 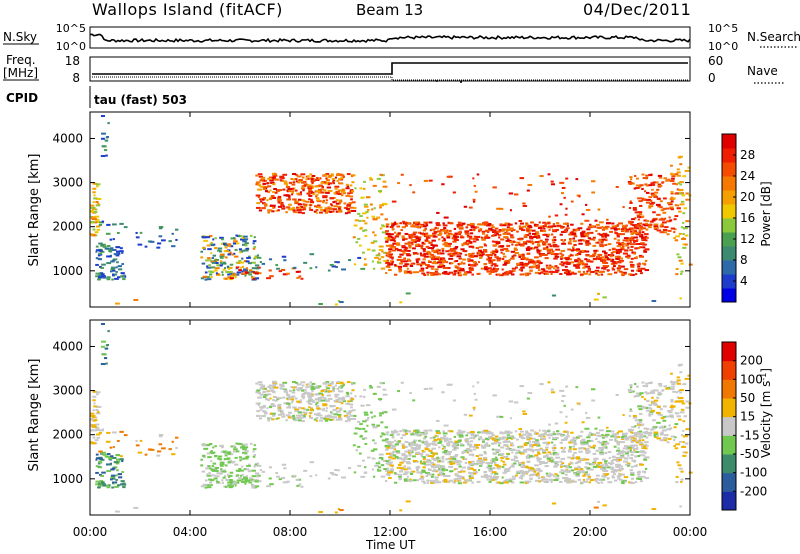 I want to click on power-ytick-label: 4000, so click(x=67, y=138).